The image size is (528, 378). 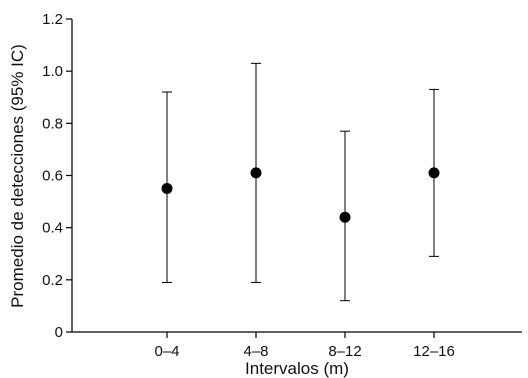 What do you see at coordinates (59, 332) in the screenshot?
I see `y-tick-label: 0` at bounding box center [59, 332].